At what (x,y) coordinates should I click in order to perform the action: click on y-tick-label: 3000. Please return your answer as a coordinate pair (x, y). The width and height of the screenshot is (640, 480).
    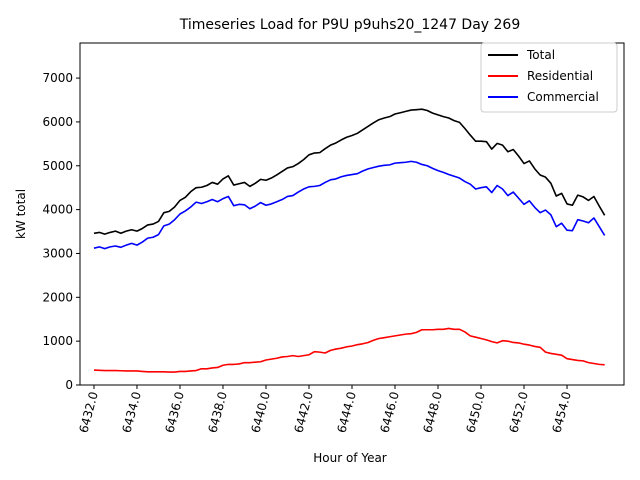
    Looking at the image, I should click on (57, 253).